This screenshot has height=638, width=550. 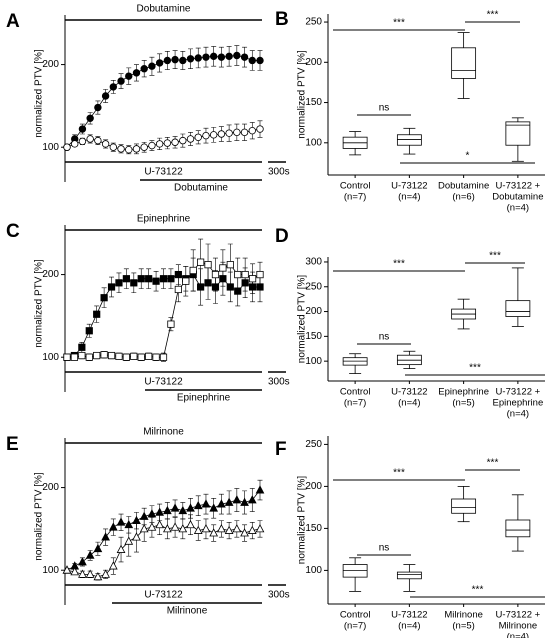 I want to click on x-tick-label: U-73122 +, so click(x=518, y=186).